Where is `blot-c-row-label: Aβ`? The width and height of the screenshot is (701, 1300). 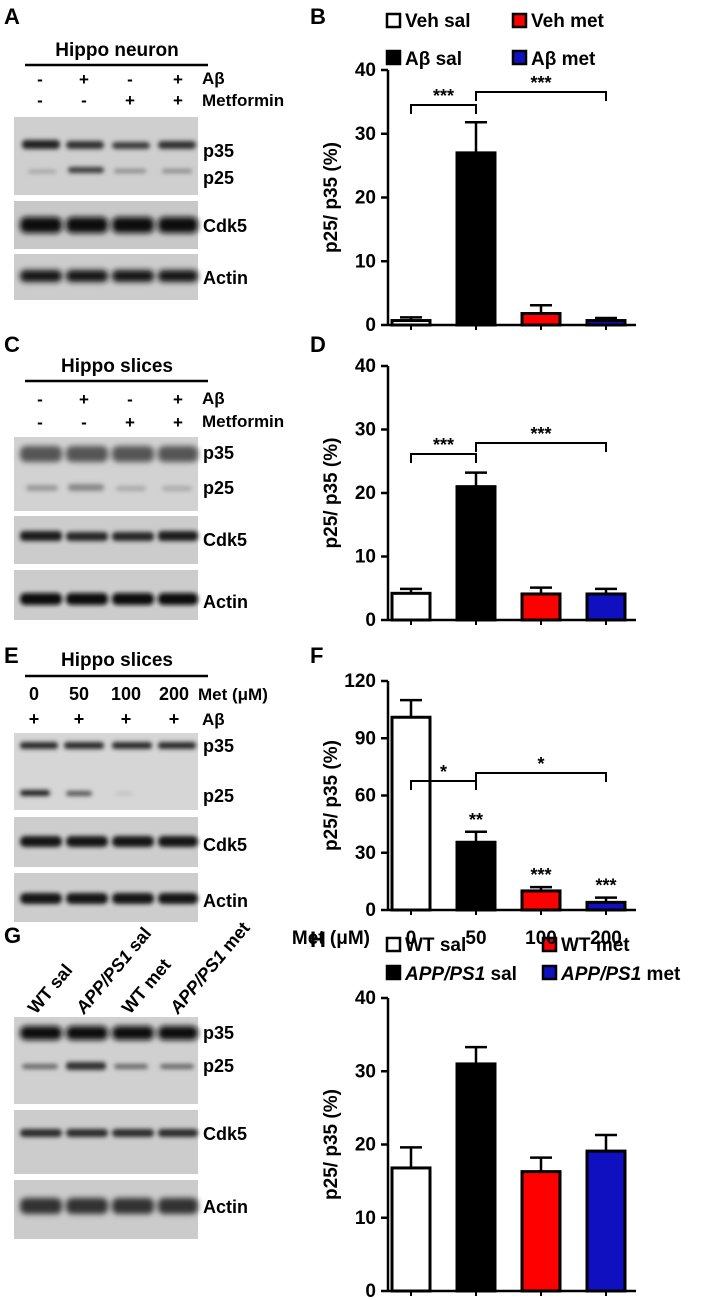
blot-c-row-label: Aβ is located at coordinates (213, 398).